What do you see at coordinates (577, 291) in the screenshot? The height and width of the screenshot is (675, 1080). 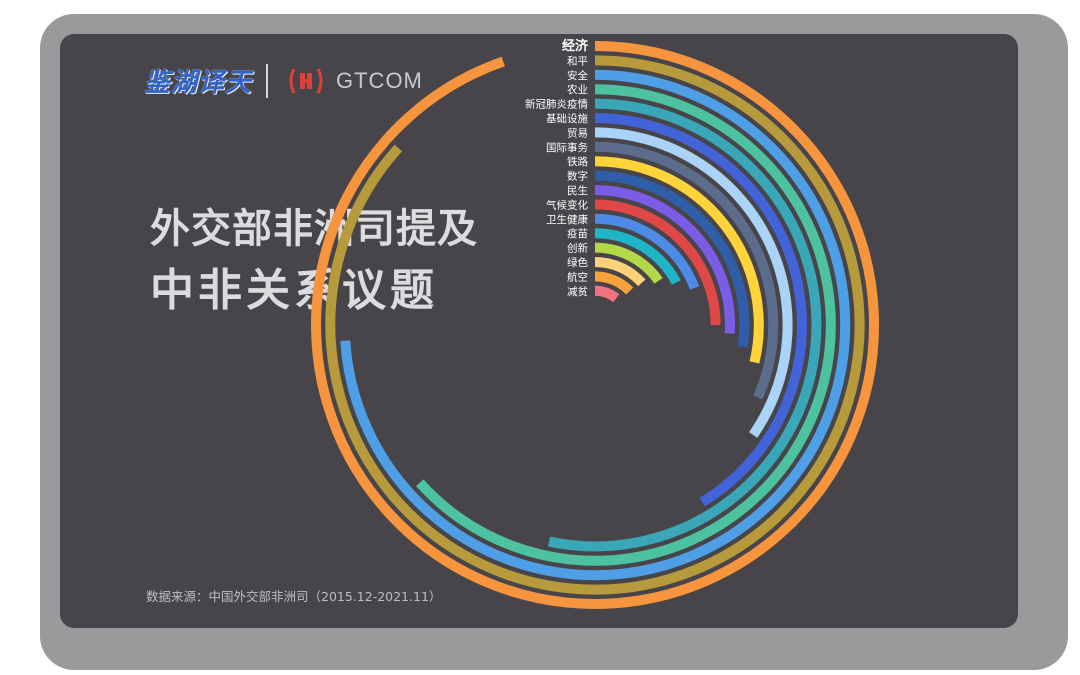 I see `category-label-17: 减贫` at bounding box center [577, 291].